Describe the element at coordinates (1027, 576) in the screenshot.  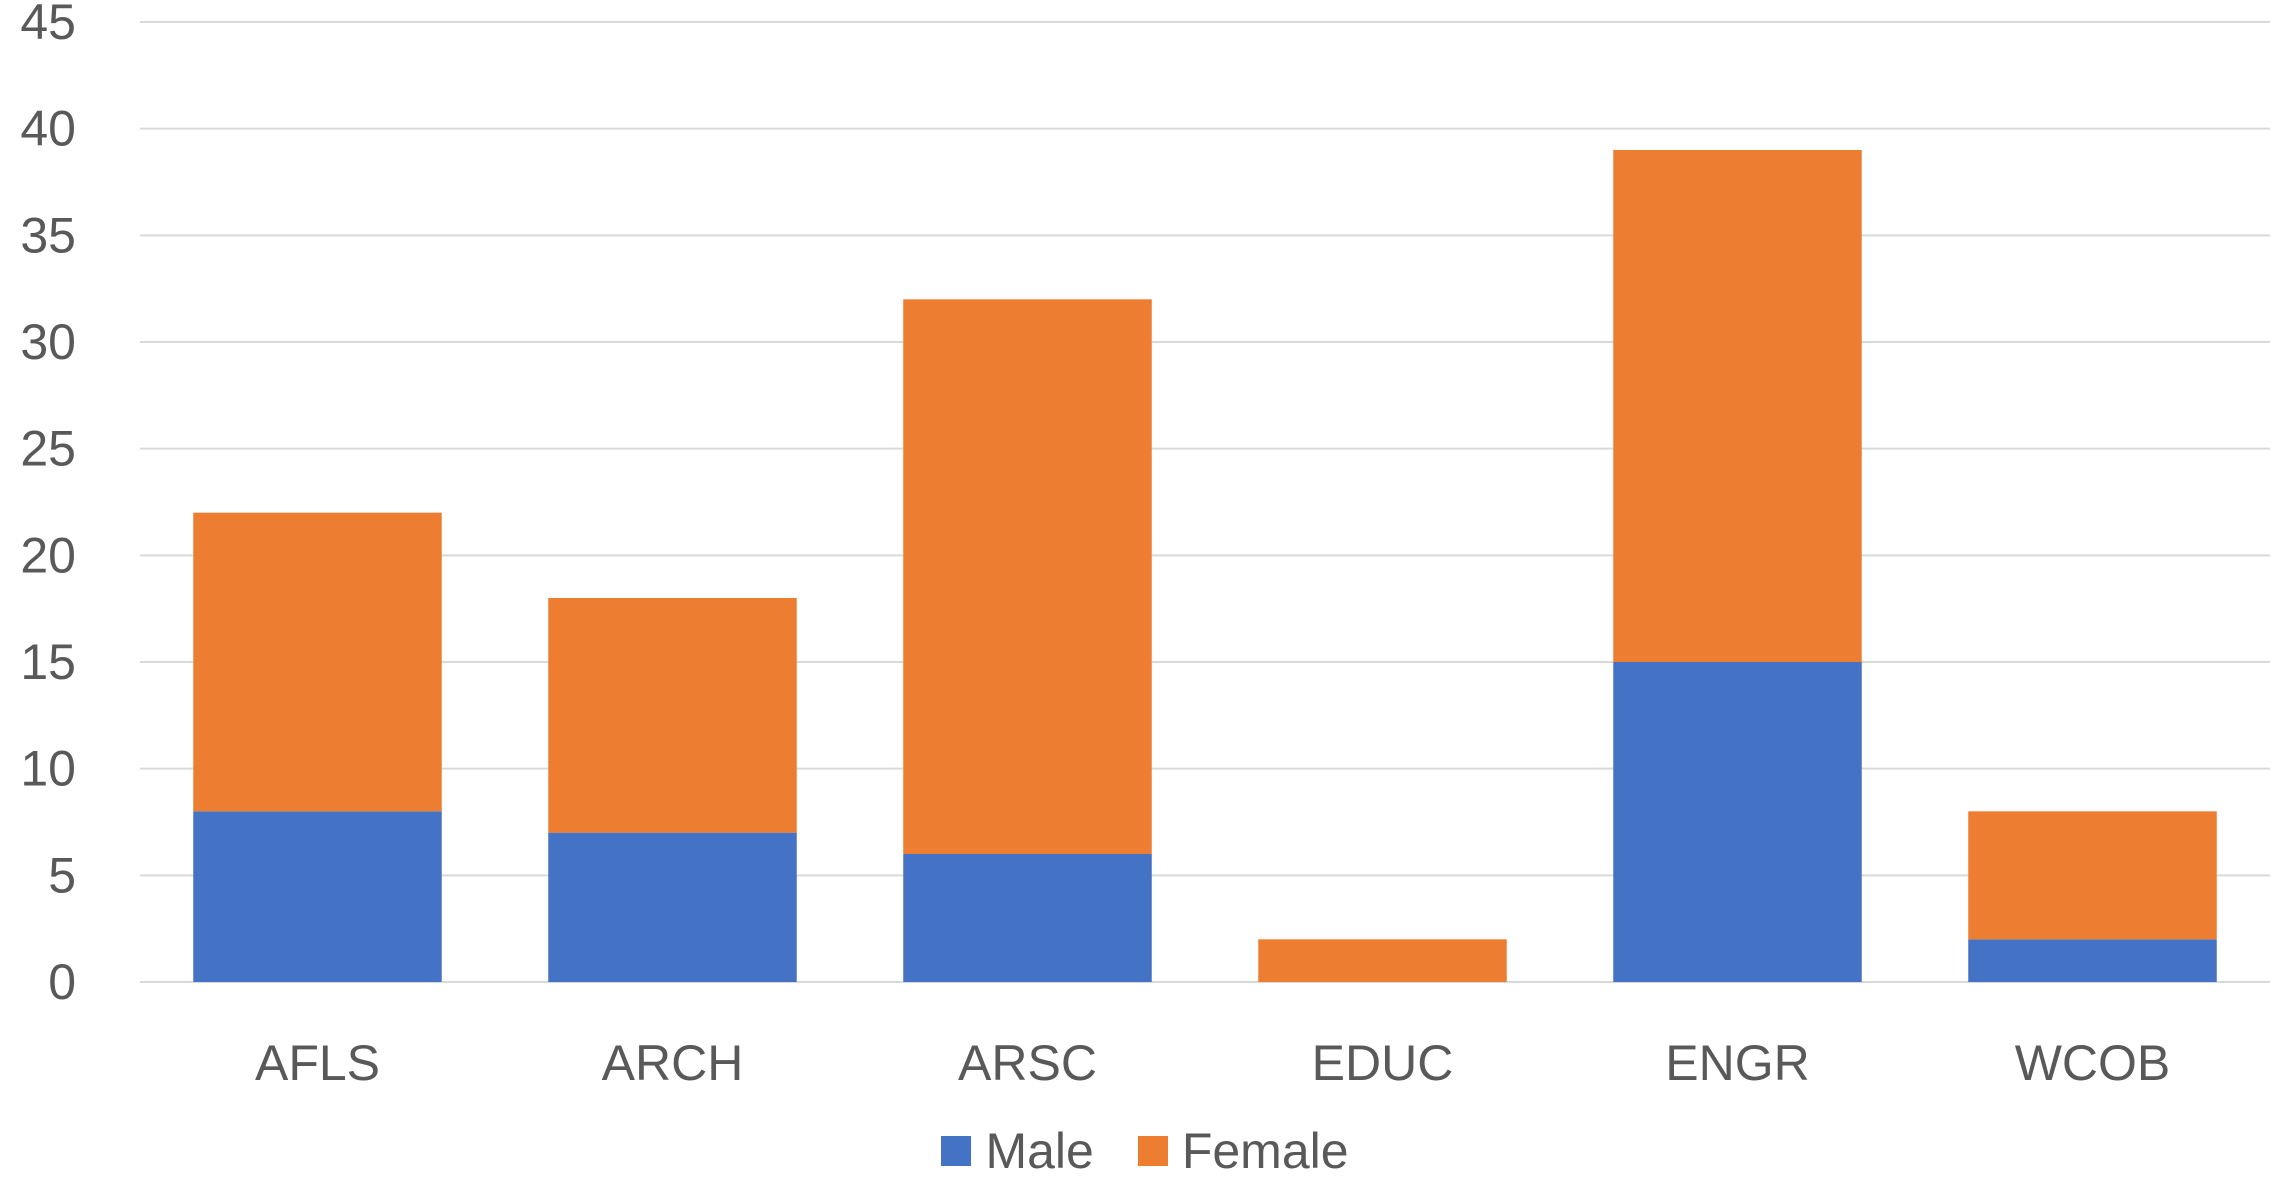
I see `bar-female-arsc` at that location.